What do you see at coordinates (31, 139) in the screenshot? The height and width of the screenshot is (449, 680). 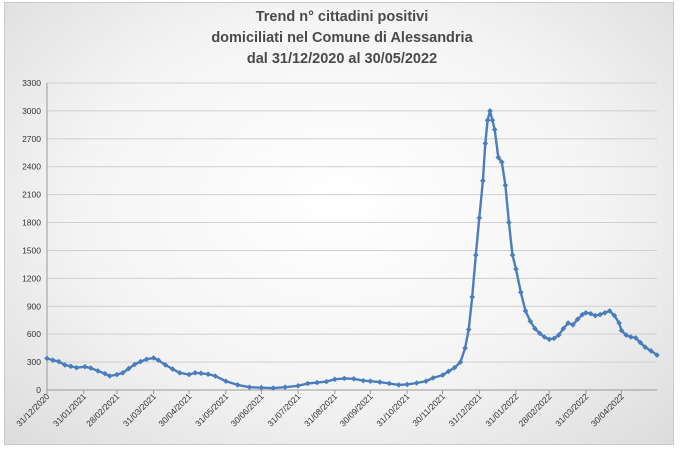 I see `y-tick-label: 2700` at bounding box center [31, 139].